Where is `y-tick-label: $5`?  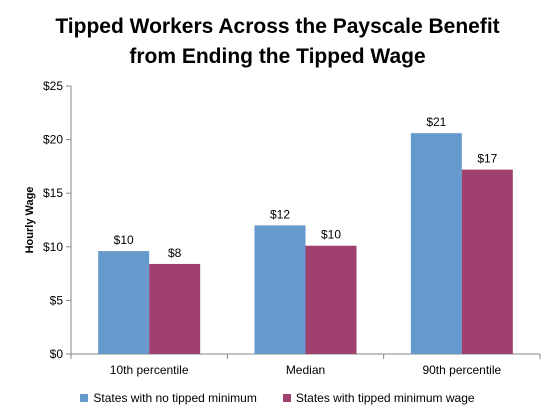
y-tick-label: $5 is located at coordinates (57, 300).